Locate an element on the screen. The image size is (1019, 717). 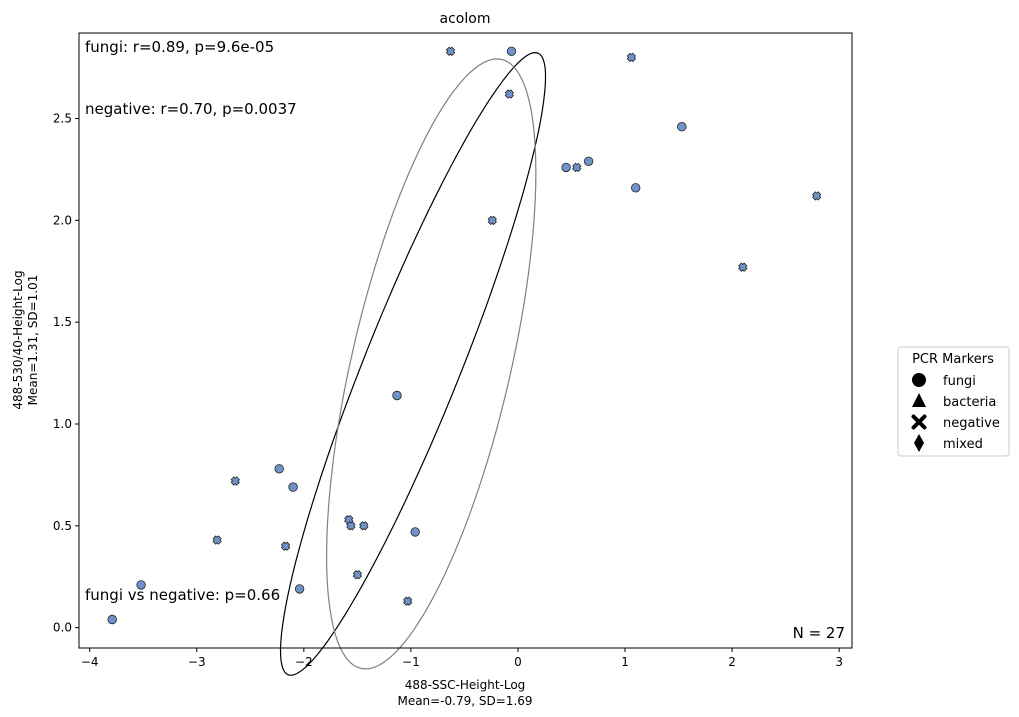
n-count-annotation: N = 27 is located at coordinates (819, 633).